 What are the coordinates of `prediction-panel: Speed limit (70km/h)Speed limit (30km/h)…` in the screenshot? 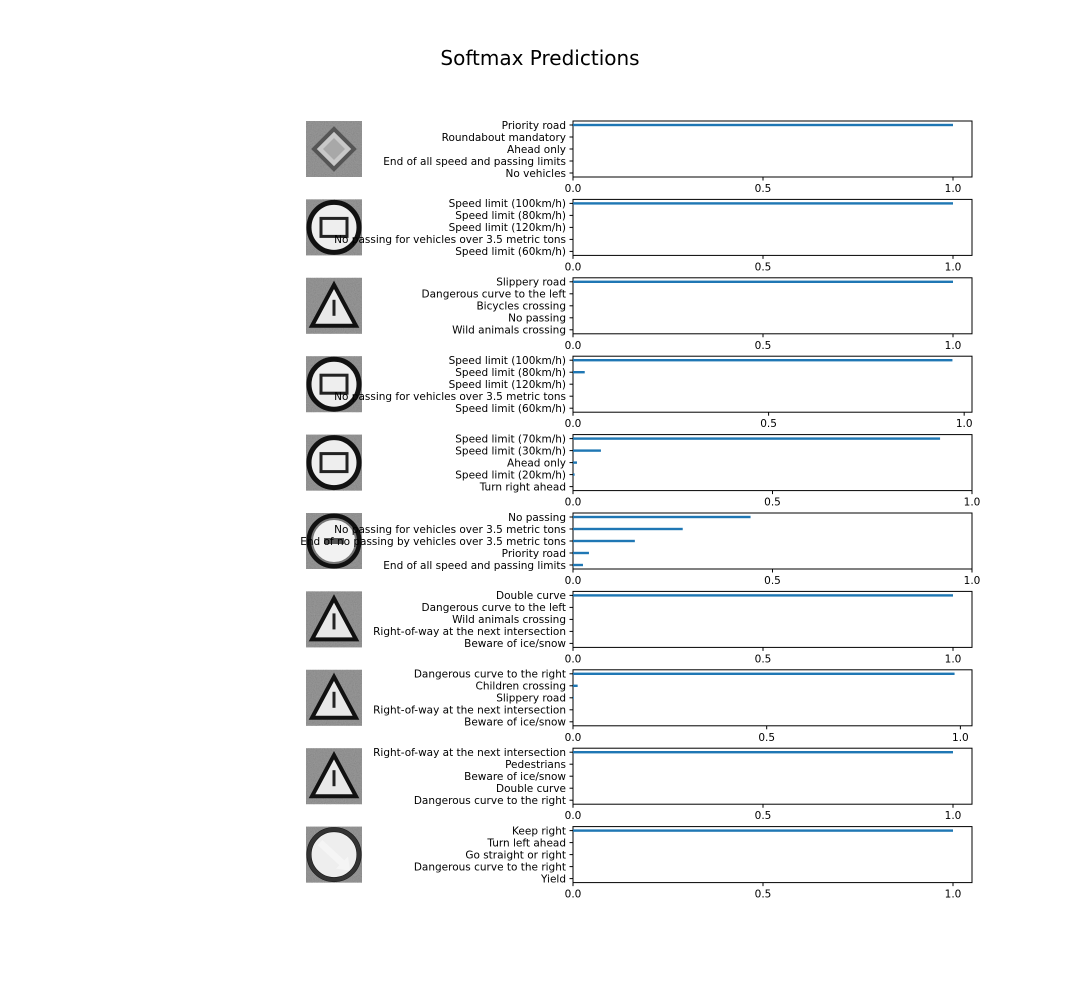 It's located at (643, 471).